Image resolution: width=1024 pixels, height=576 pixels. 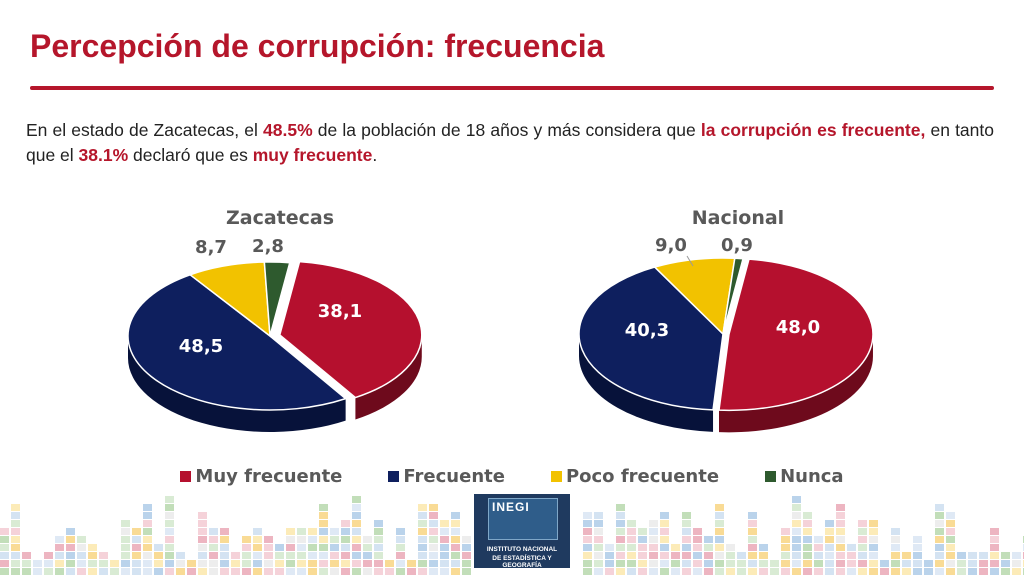 What do you see at coordinates (694, 296) in the screenshot?
I see `pie-slice-poco-frecuente` at bounding box center [694, 296].